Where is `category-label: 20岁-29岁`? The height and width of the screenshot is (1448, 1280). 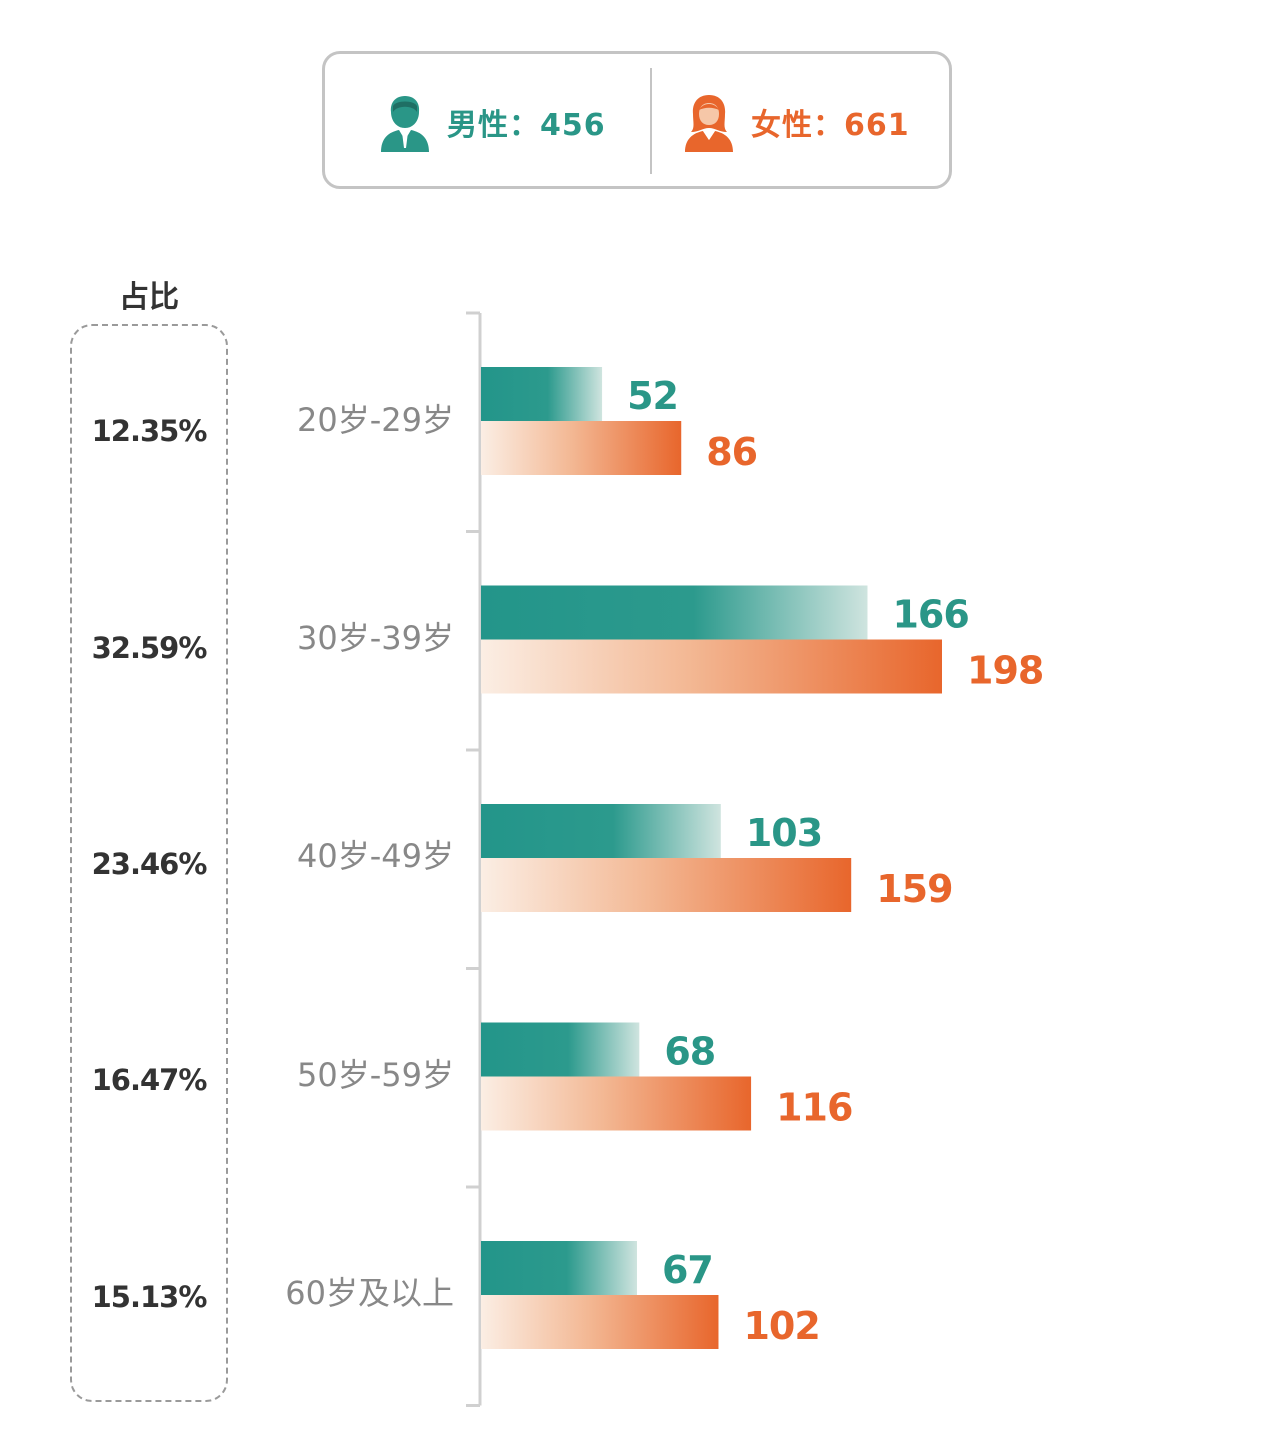
category-label: 20岁-29岁 is located at coordinates (375, 420).